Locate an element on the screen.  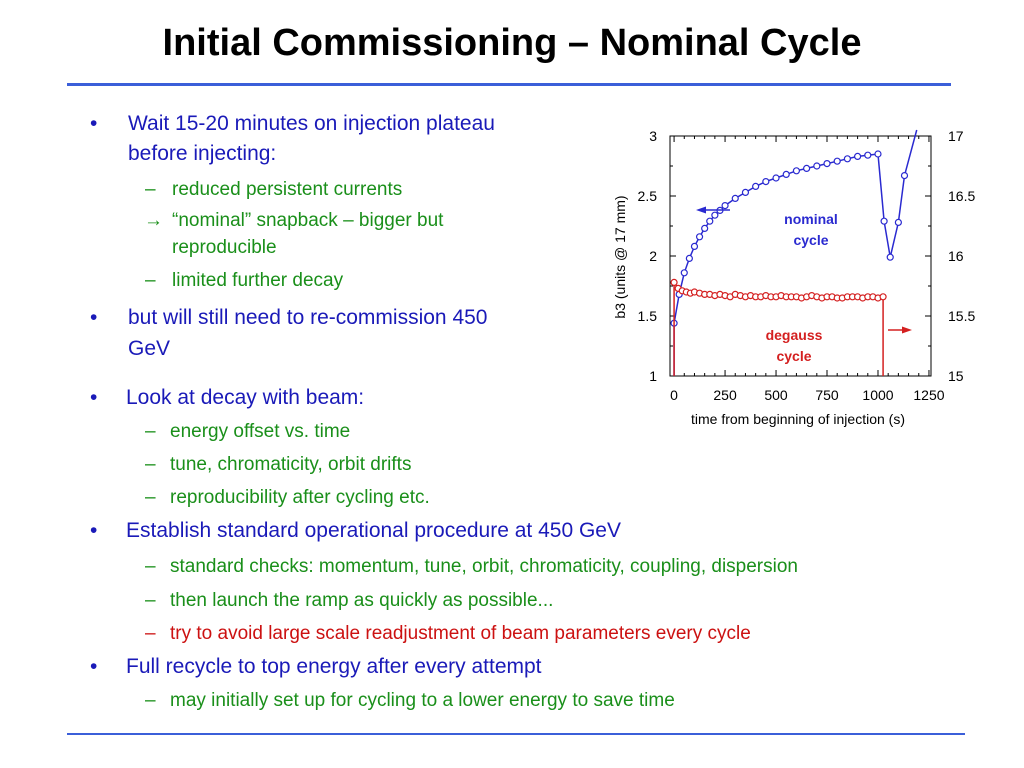
bullet-text: GeV is located at coordinates (149, 348).